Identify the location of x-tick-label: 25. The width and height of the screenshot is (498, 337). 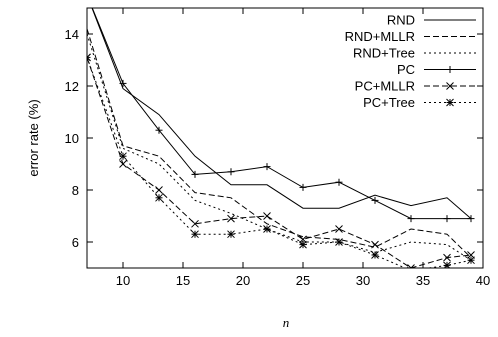
(303, 280).